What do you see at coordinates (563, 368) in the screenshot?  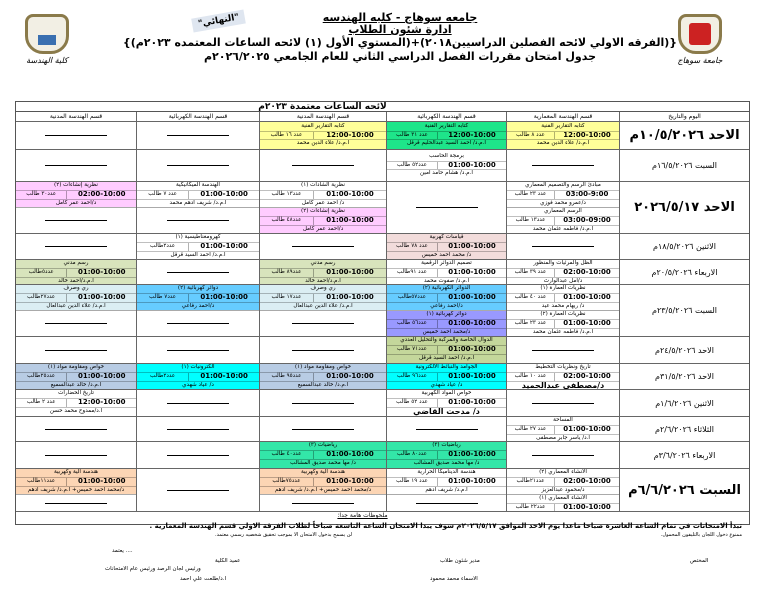 I see `course-name: تاريخ ونظريات التخطيط` at bounding box center [563, 368].